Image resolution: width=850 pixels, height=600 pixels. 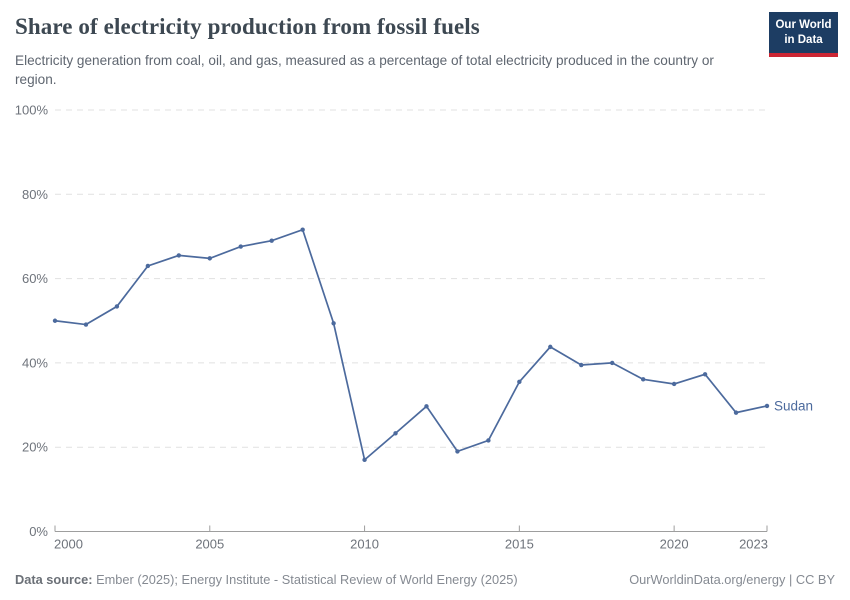 I want to click on footer-links: OurWorldinData.org/energy | CC BY, so click(x=732, y=579).